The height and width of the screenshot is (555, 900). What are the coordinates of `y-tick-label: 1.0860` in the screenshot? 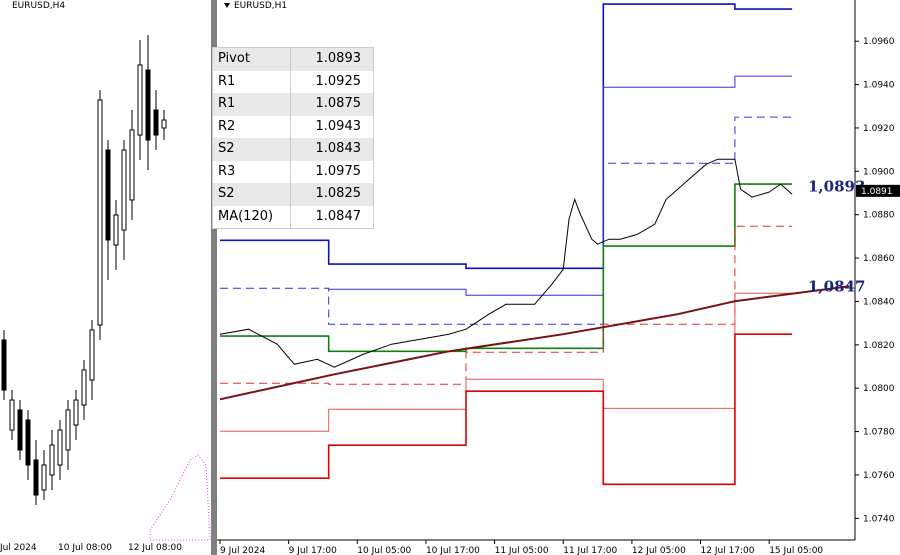 It's located at (879, 259).